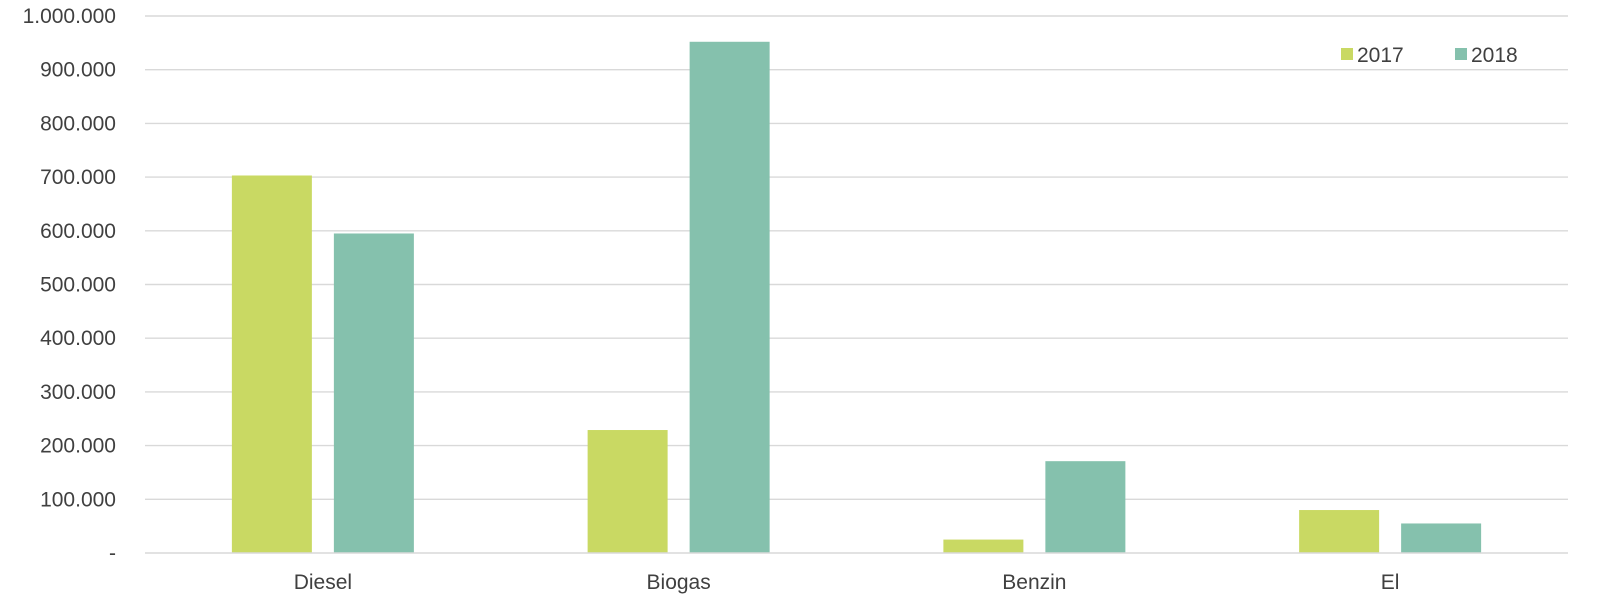  Describe the element at coordinates (373, 393) in the screenshot. I see `bar-diesel-2018` at that location.